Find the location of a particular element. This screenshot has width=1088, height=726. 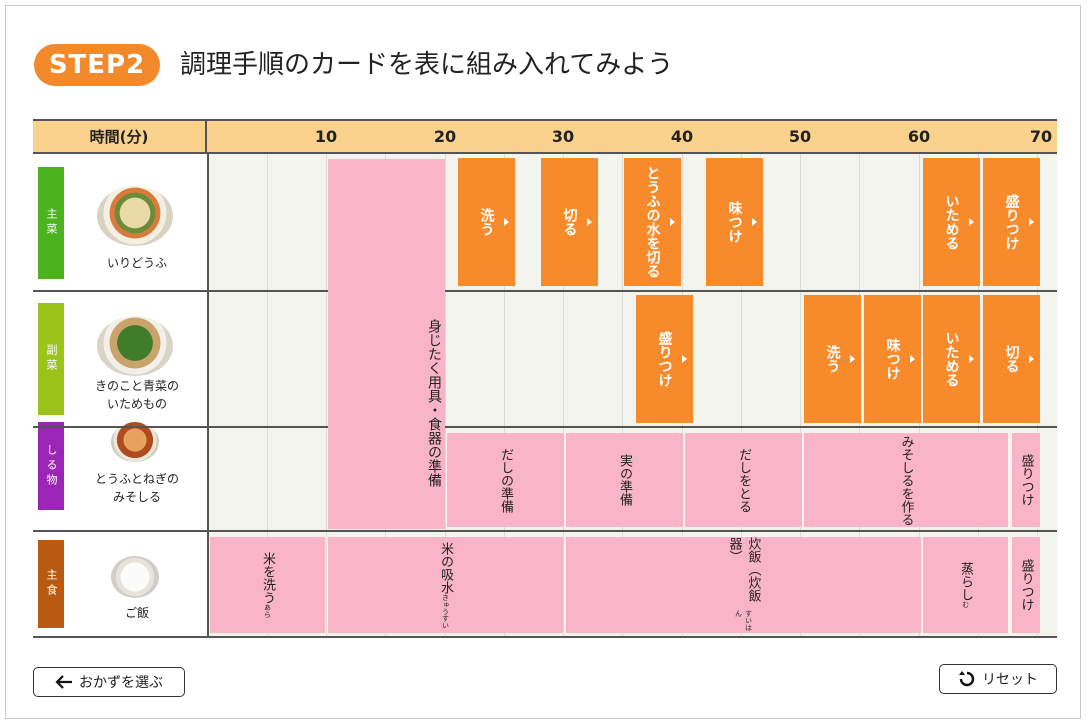

row-header-soup: しる物 とうふとねぎの みそしる is located at coordinates (120, 473).